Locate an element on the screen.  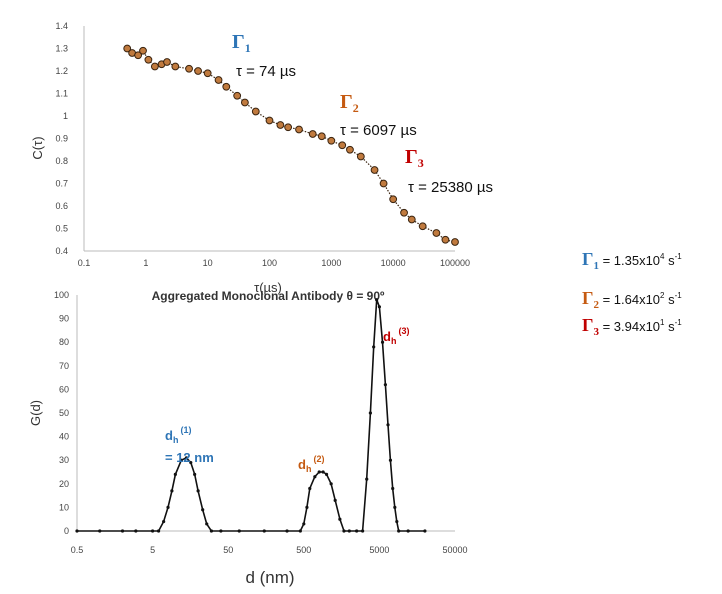
distribution-y-tick-label: 80 is located at coordinates (64, 342).